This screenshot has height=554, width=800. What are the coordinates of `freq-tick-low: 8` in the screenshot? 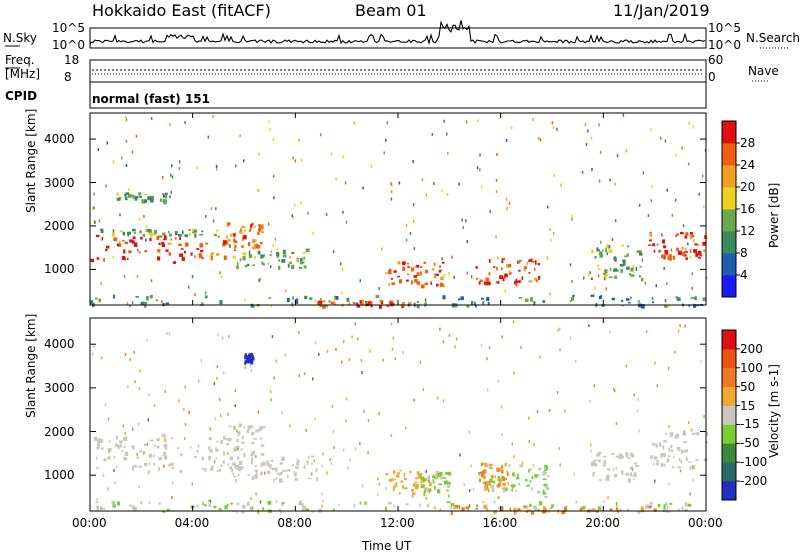 It's located at (68, 77).